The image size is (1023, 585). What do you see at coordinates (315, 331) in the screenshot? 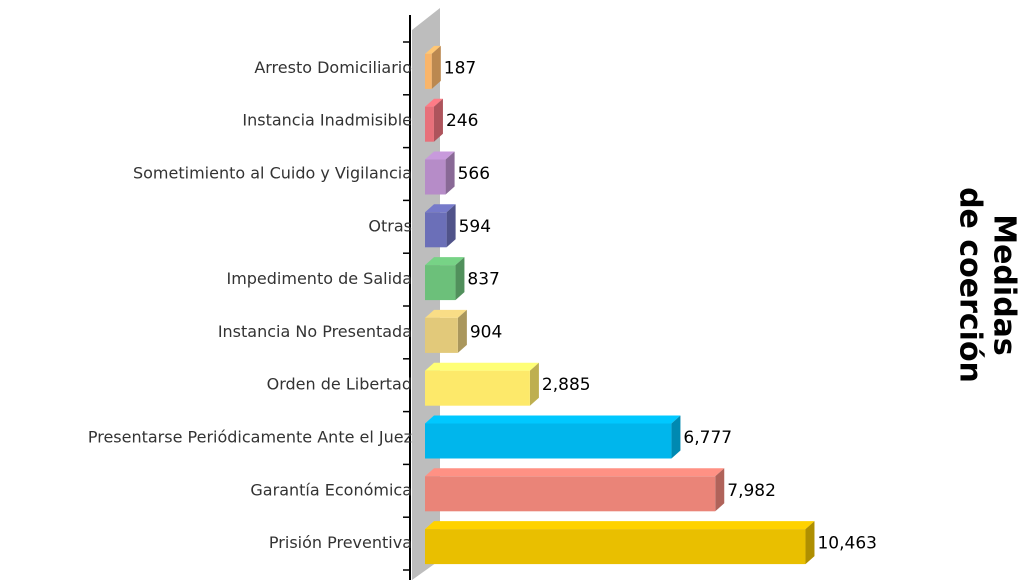
I see `category-label: Instancia No Presentada` at bounding box center [315, 331].